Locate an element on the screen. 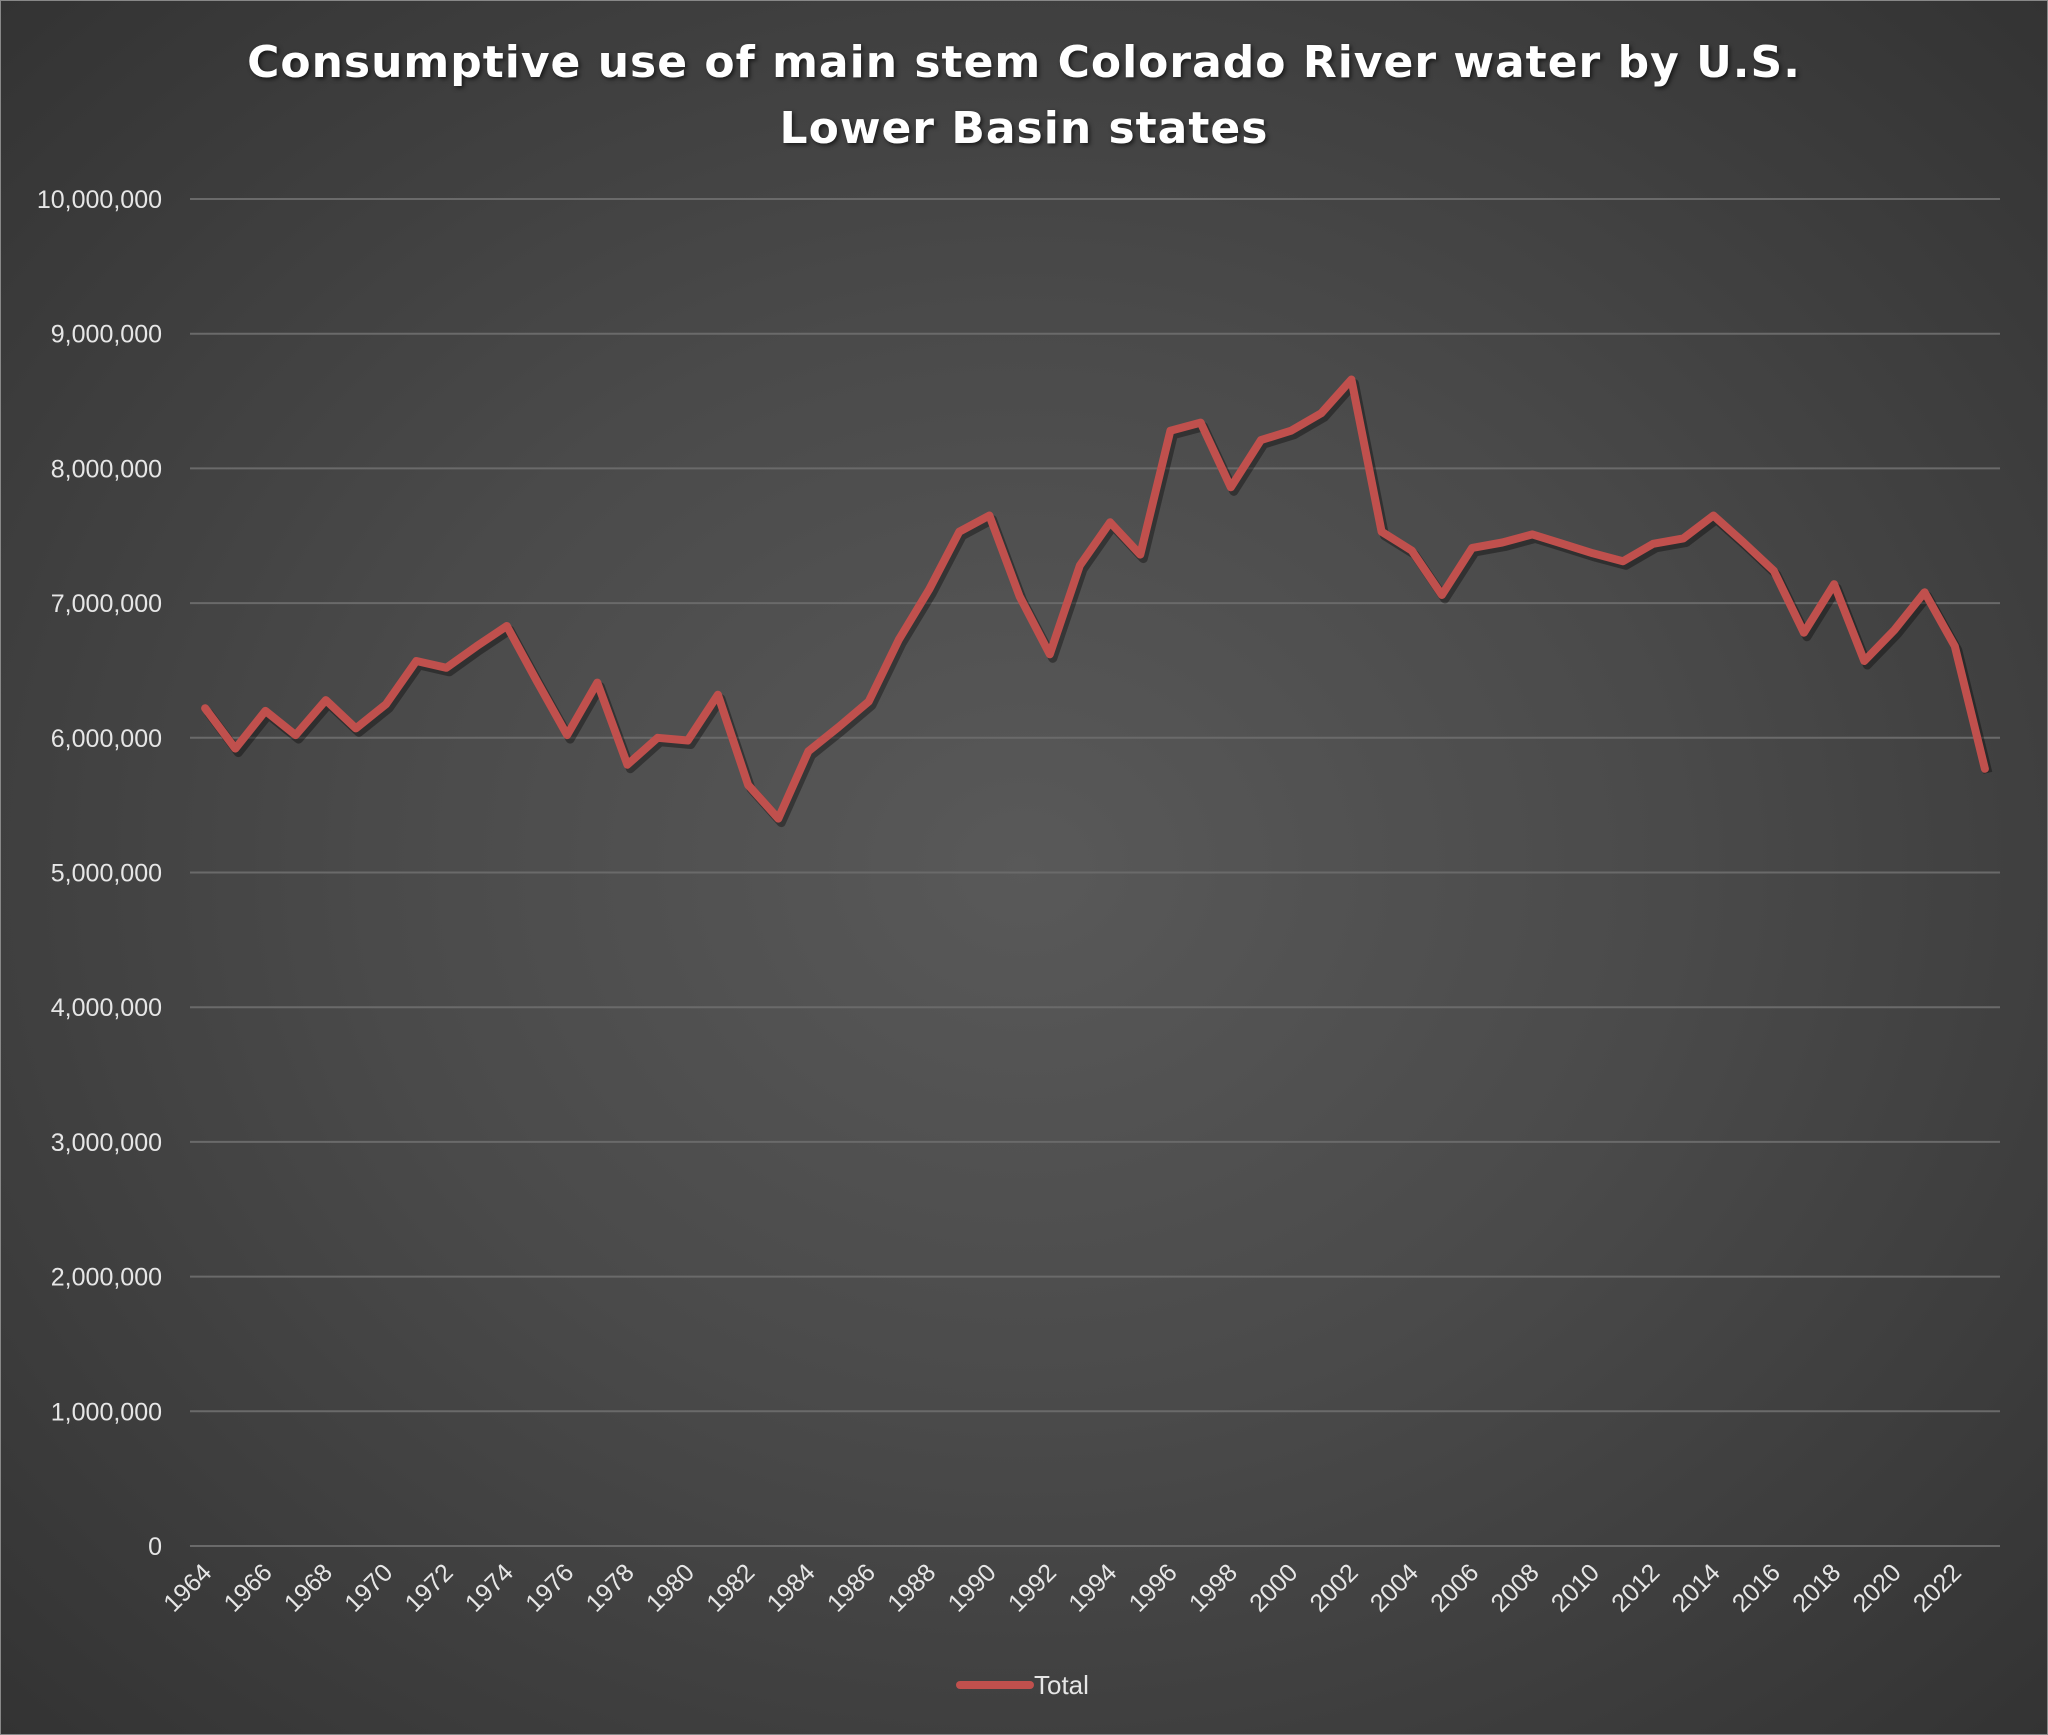  y-tick-label: 3,000,000 is located at coordinates (106, 1143).